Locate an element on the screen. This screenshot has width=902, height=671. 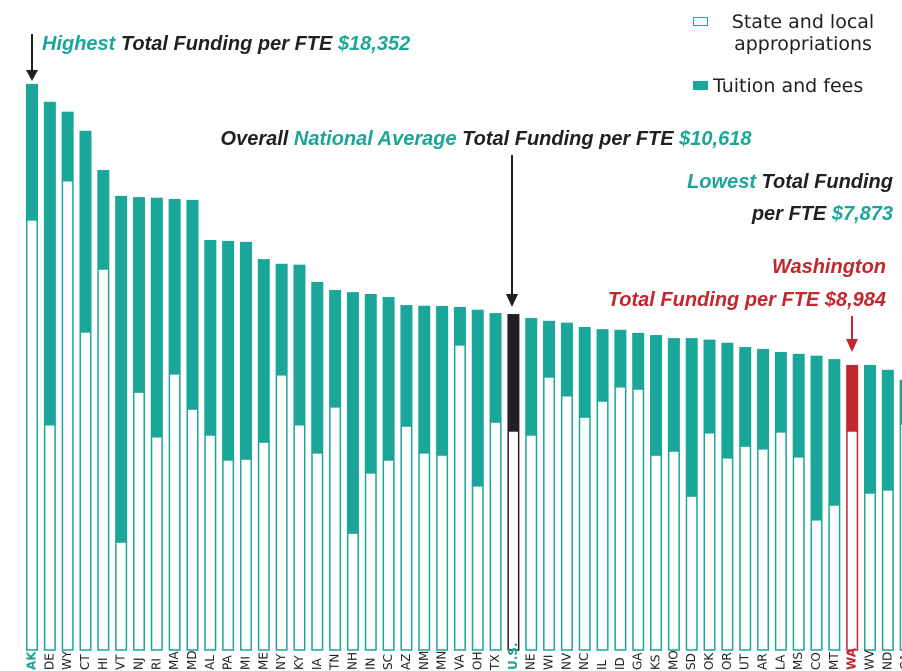
x-tick-label: NV is located at coordinates (566, 661).